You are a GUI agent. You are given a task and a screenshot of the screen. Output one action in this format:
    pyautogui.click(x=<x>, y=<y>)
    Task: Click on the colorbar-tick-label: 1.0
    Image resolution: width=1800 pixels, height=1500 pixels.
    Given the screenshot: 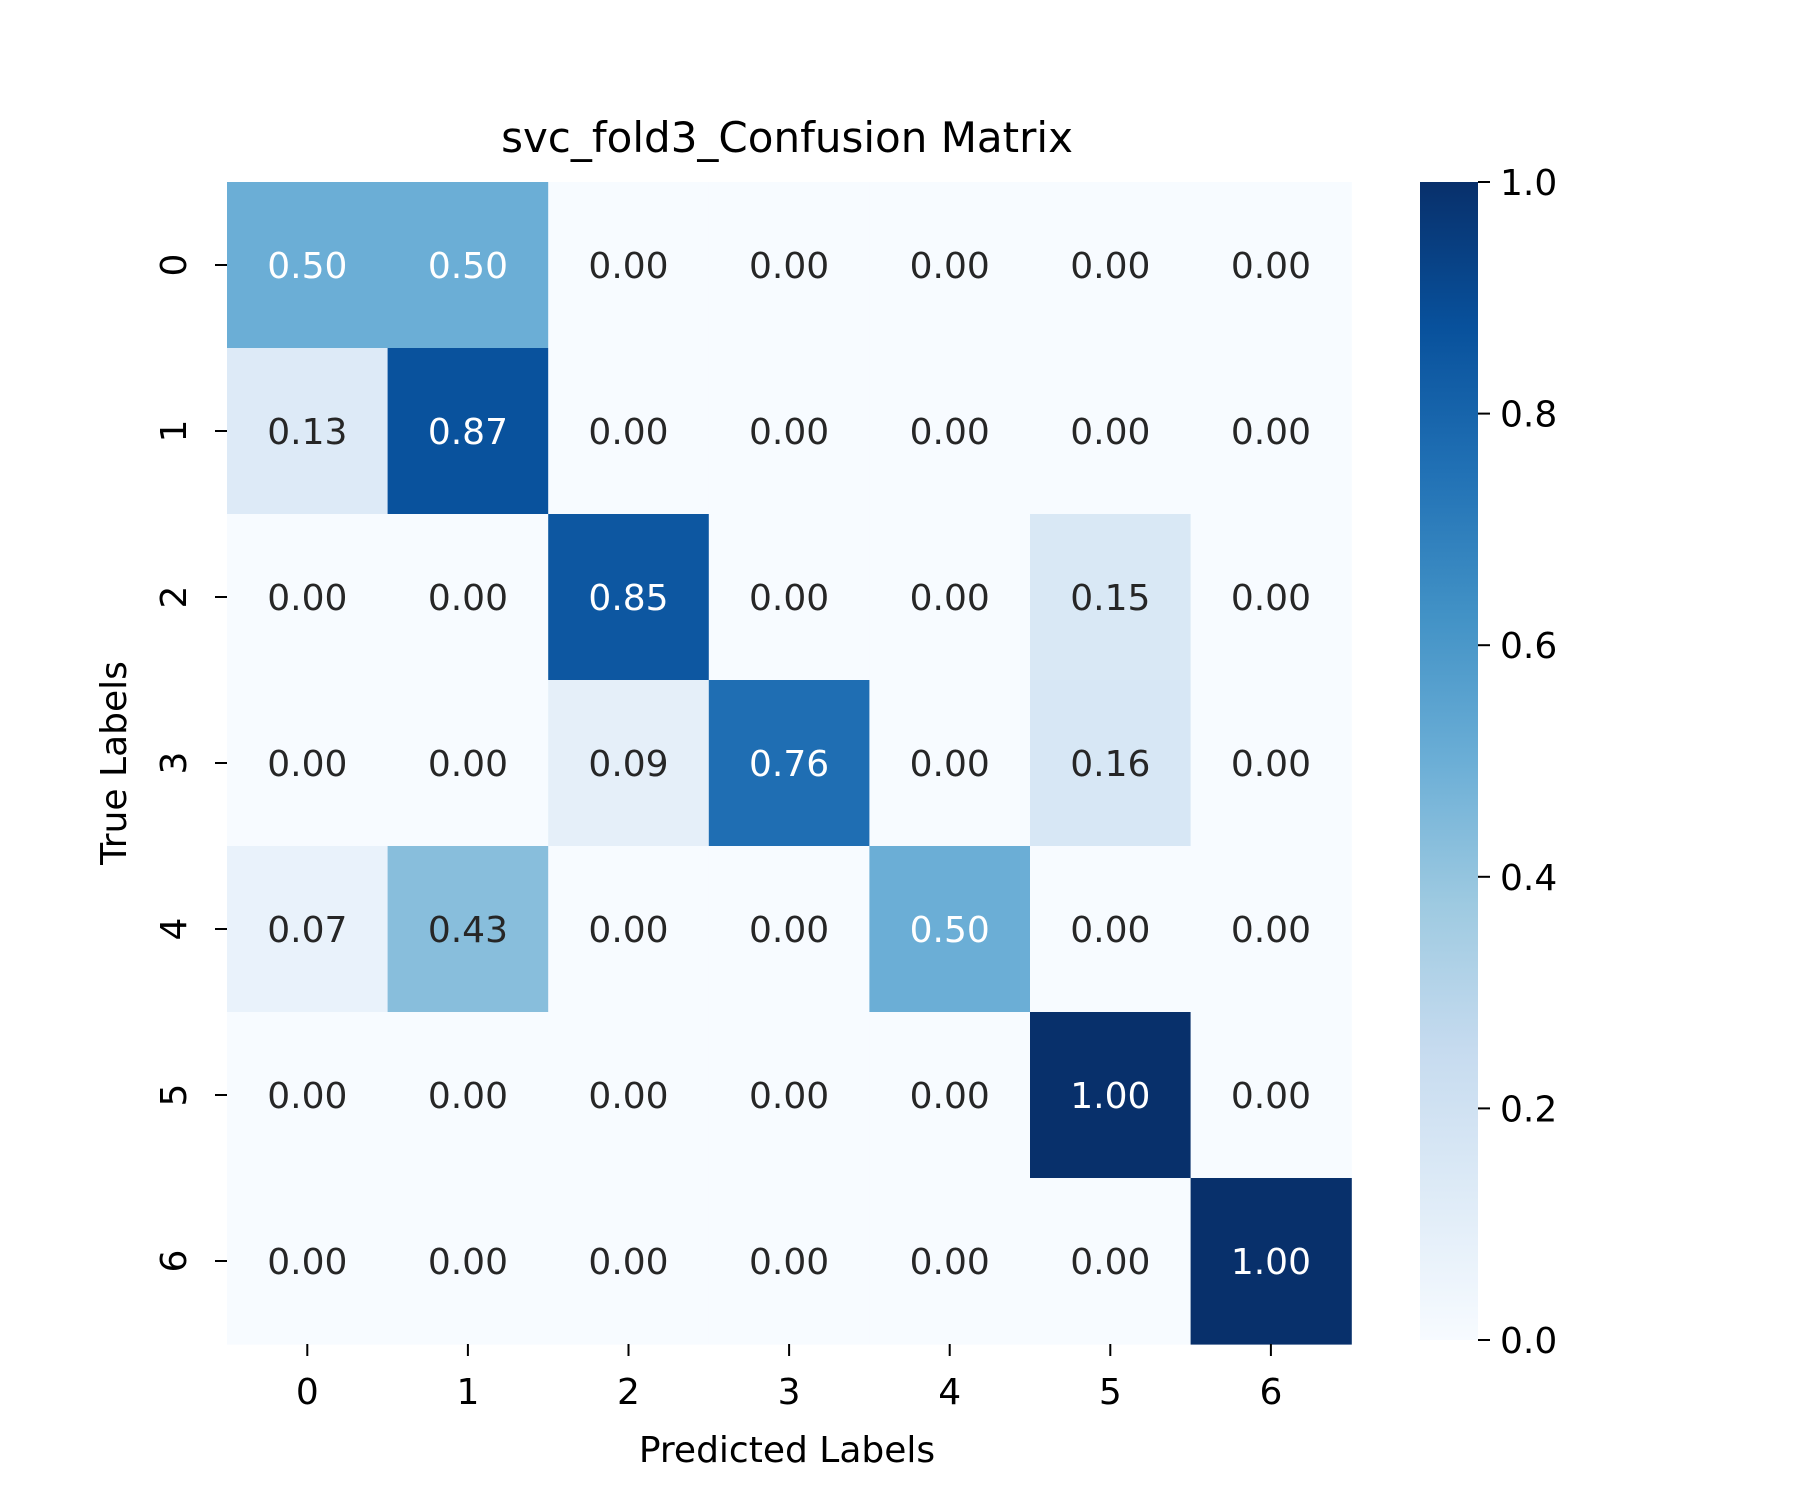 What is the action you would take?
    pyautogui.click(x=1528, y=183)
    